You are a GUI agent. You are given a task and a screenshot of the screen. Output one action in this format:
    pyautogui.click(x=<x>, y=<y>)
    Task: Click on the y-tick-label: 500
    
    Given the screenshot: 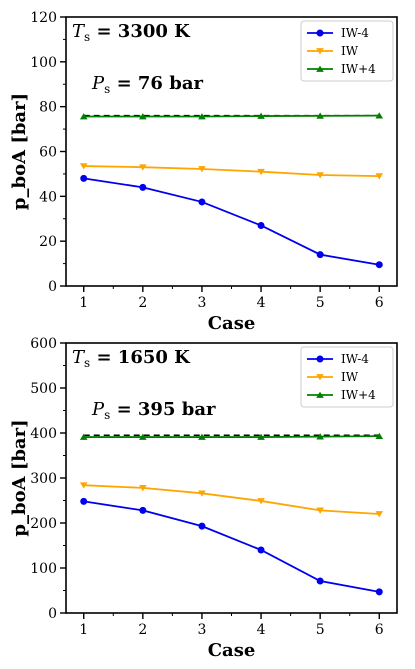 What is the action you would take?
    pyautogui.click(x=43, y=389)
    